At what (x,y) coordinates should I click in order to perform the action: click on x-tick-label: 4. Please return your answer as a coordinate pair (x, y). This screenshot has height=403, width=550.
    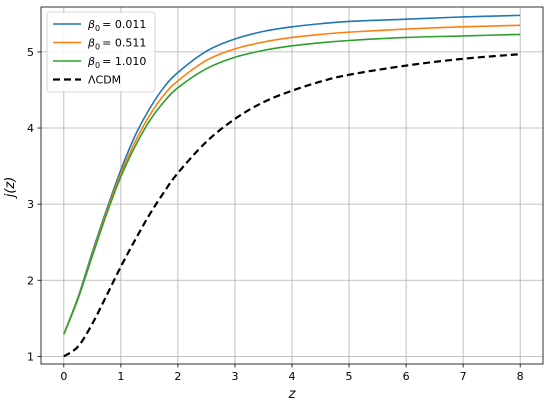
    Looking at the image, I should click on (292, 376).